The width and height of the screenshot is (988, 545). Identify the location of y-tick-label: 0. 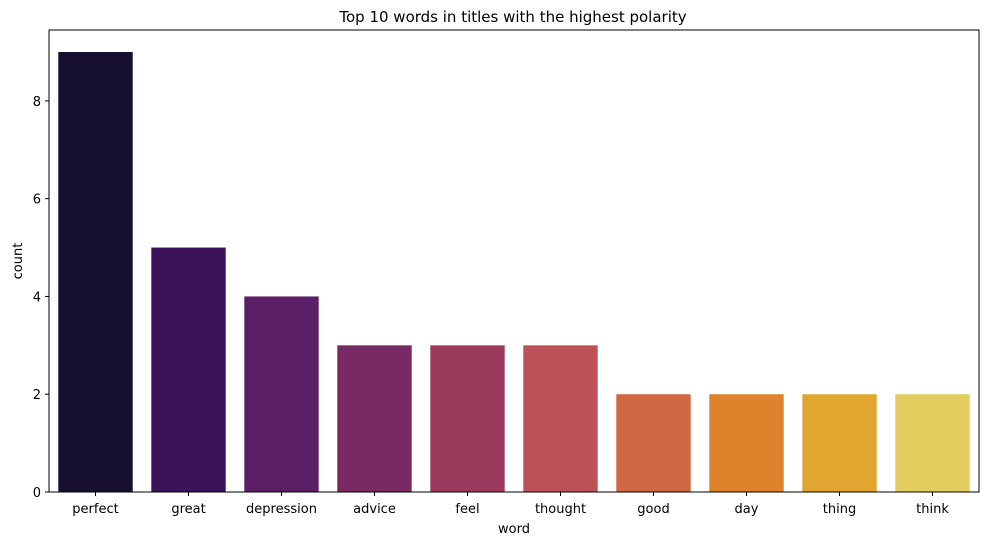
(37, 493).